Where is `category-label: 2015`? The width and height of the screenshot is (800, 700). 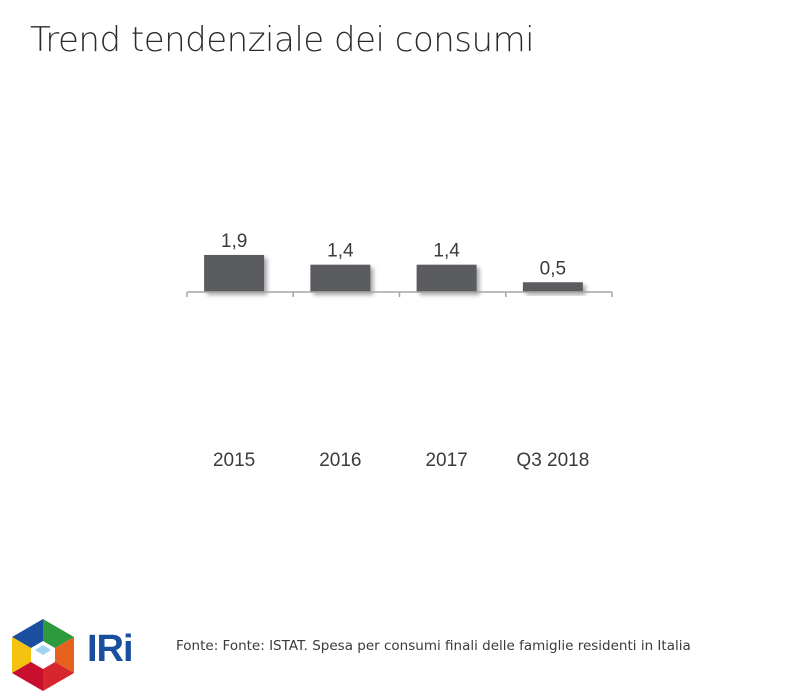 category-label: 2015 is located at coordinates (234, 460).